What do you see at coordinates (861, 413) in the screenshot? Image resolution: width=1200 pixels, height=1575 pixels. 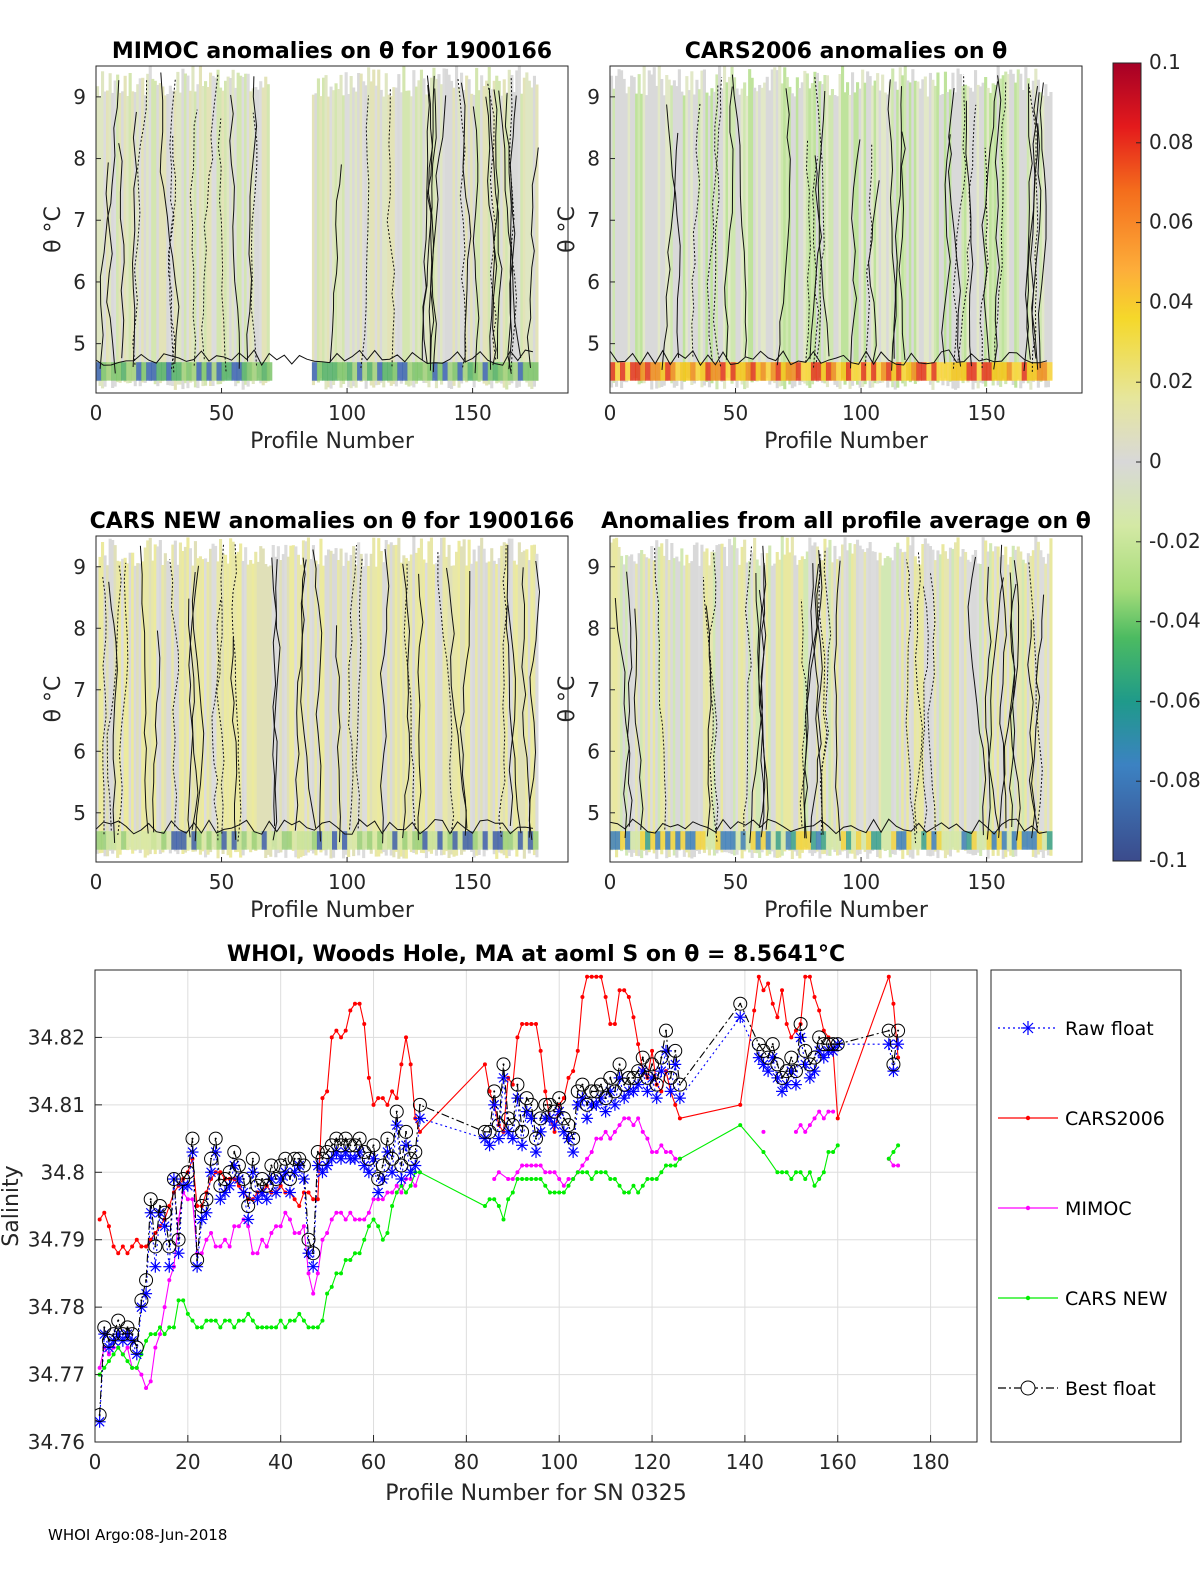 I see `x-tick-label: 100` at bounding box center [861, 413].